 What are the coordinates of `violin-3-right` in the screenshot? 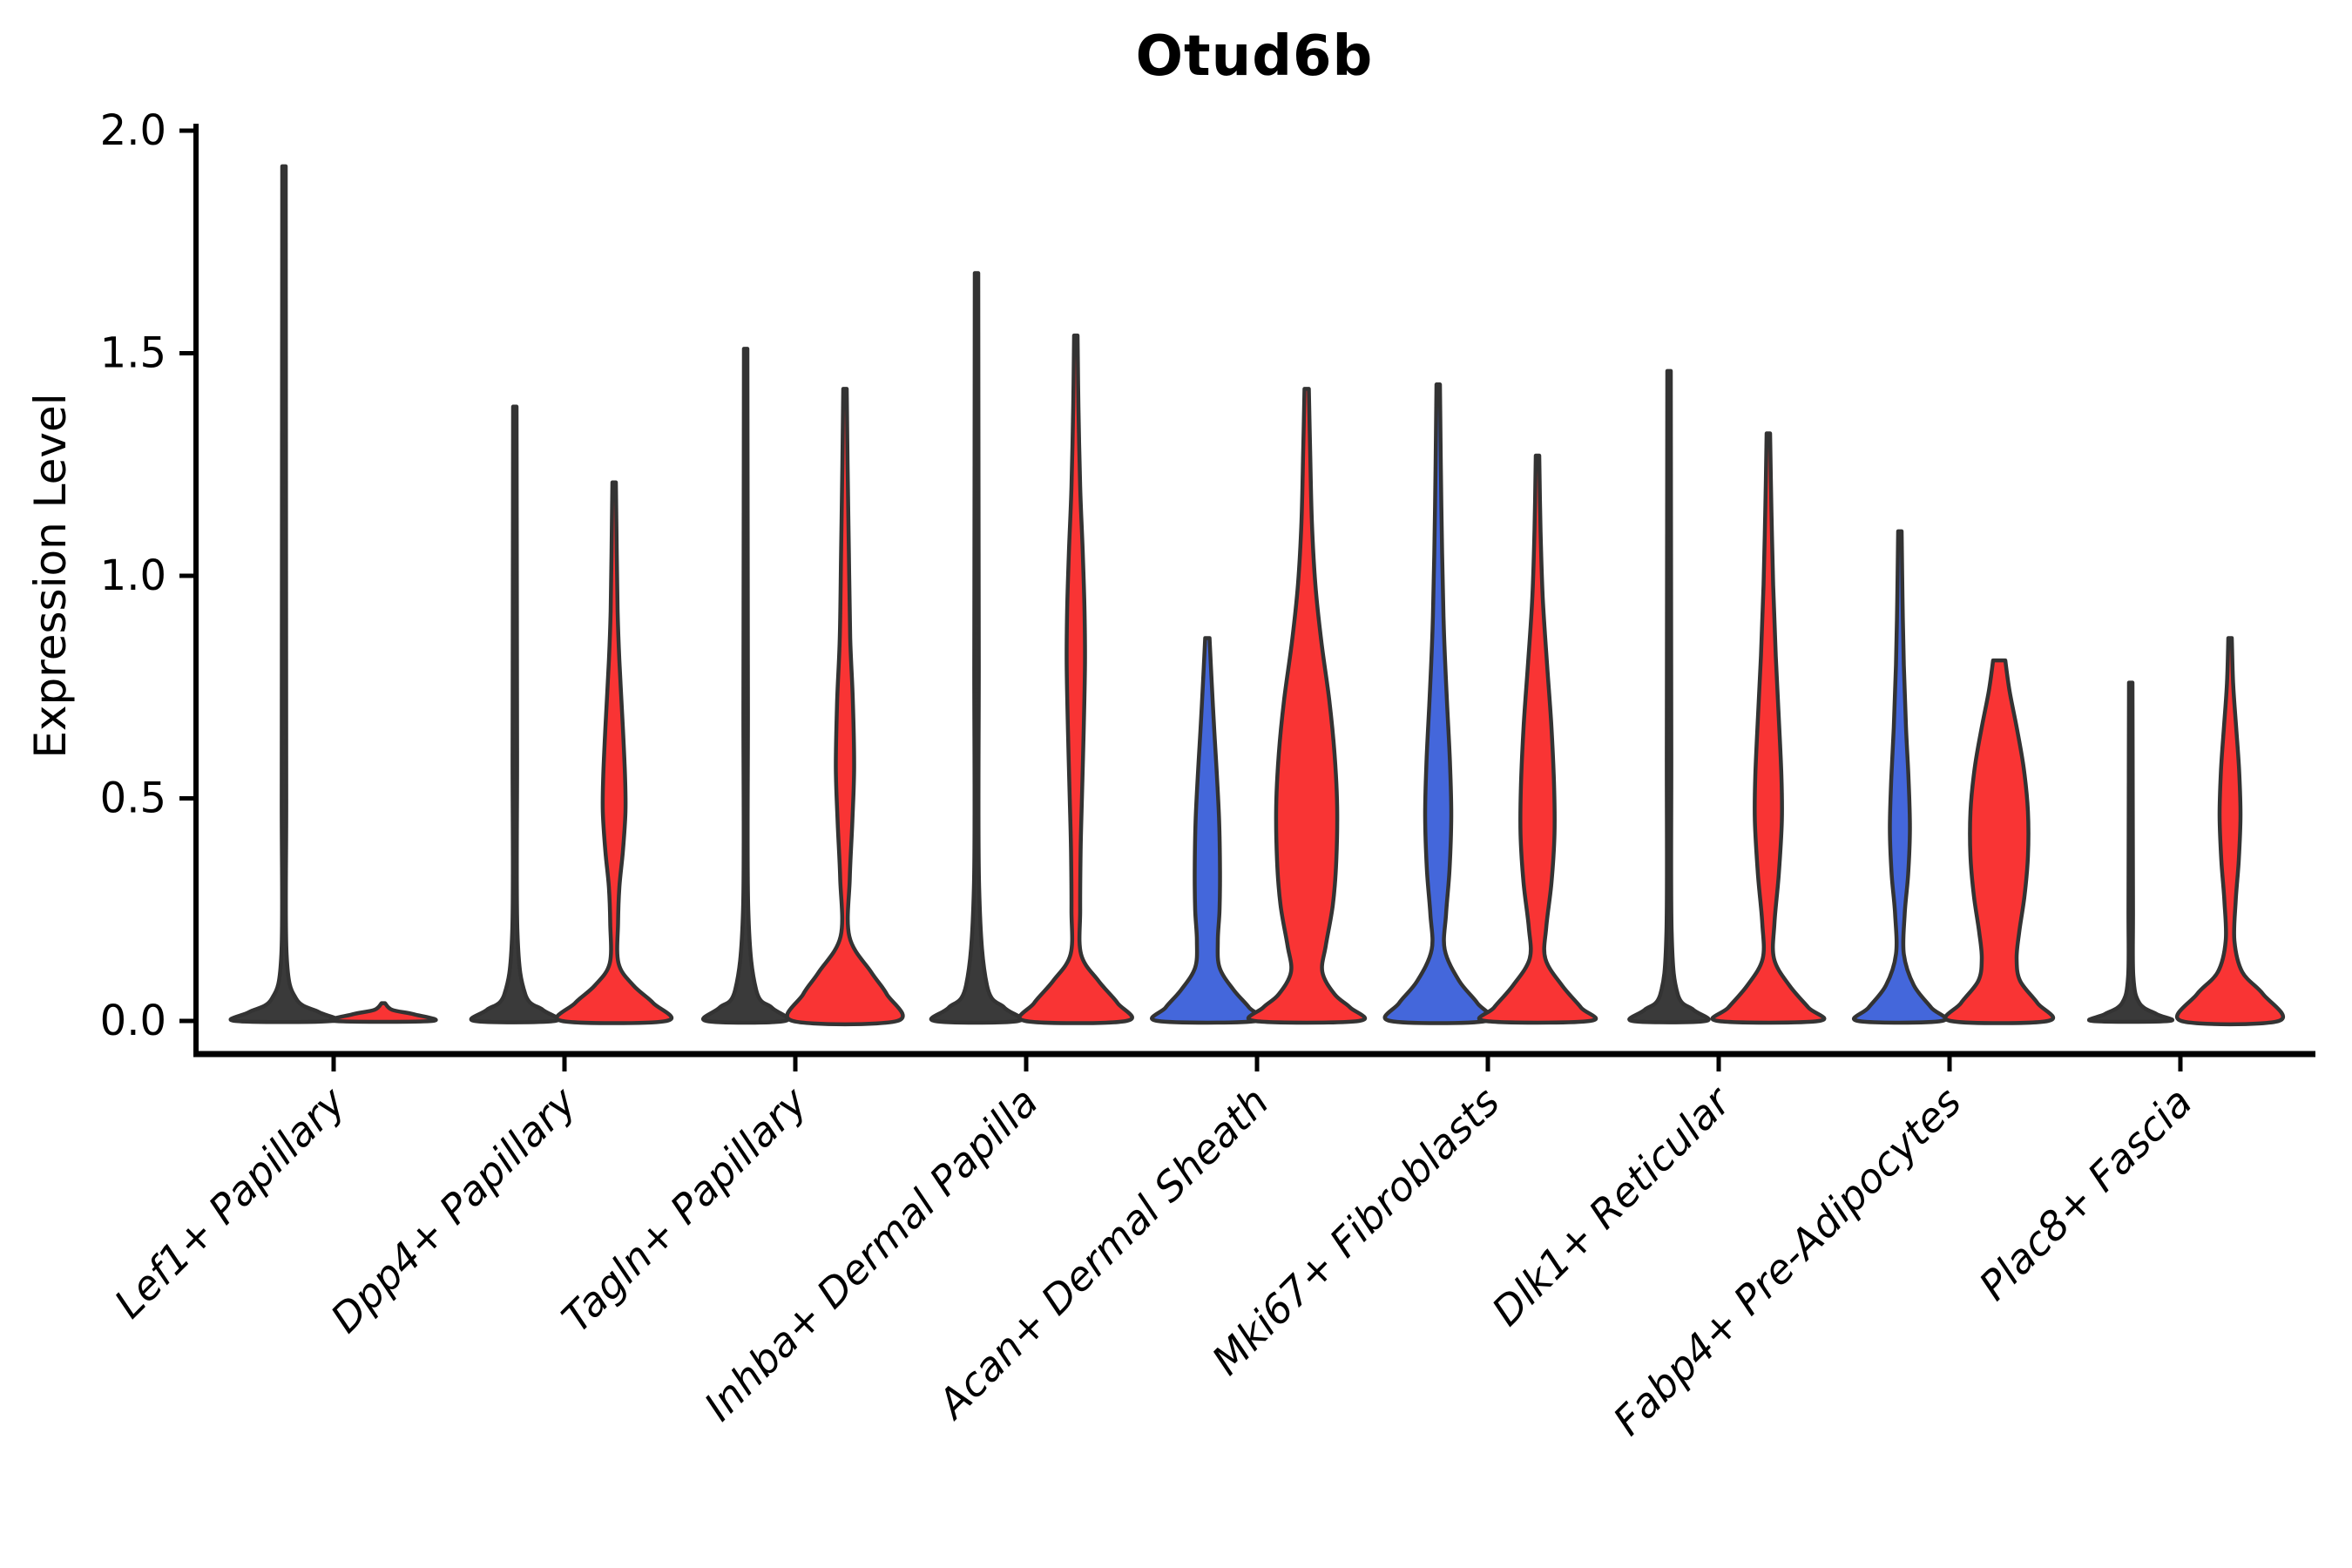 It's located at (1075, 679).